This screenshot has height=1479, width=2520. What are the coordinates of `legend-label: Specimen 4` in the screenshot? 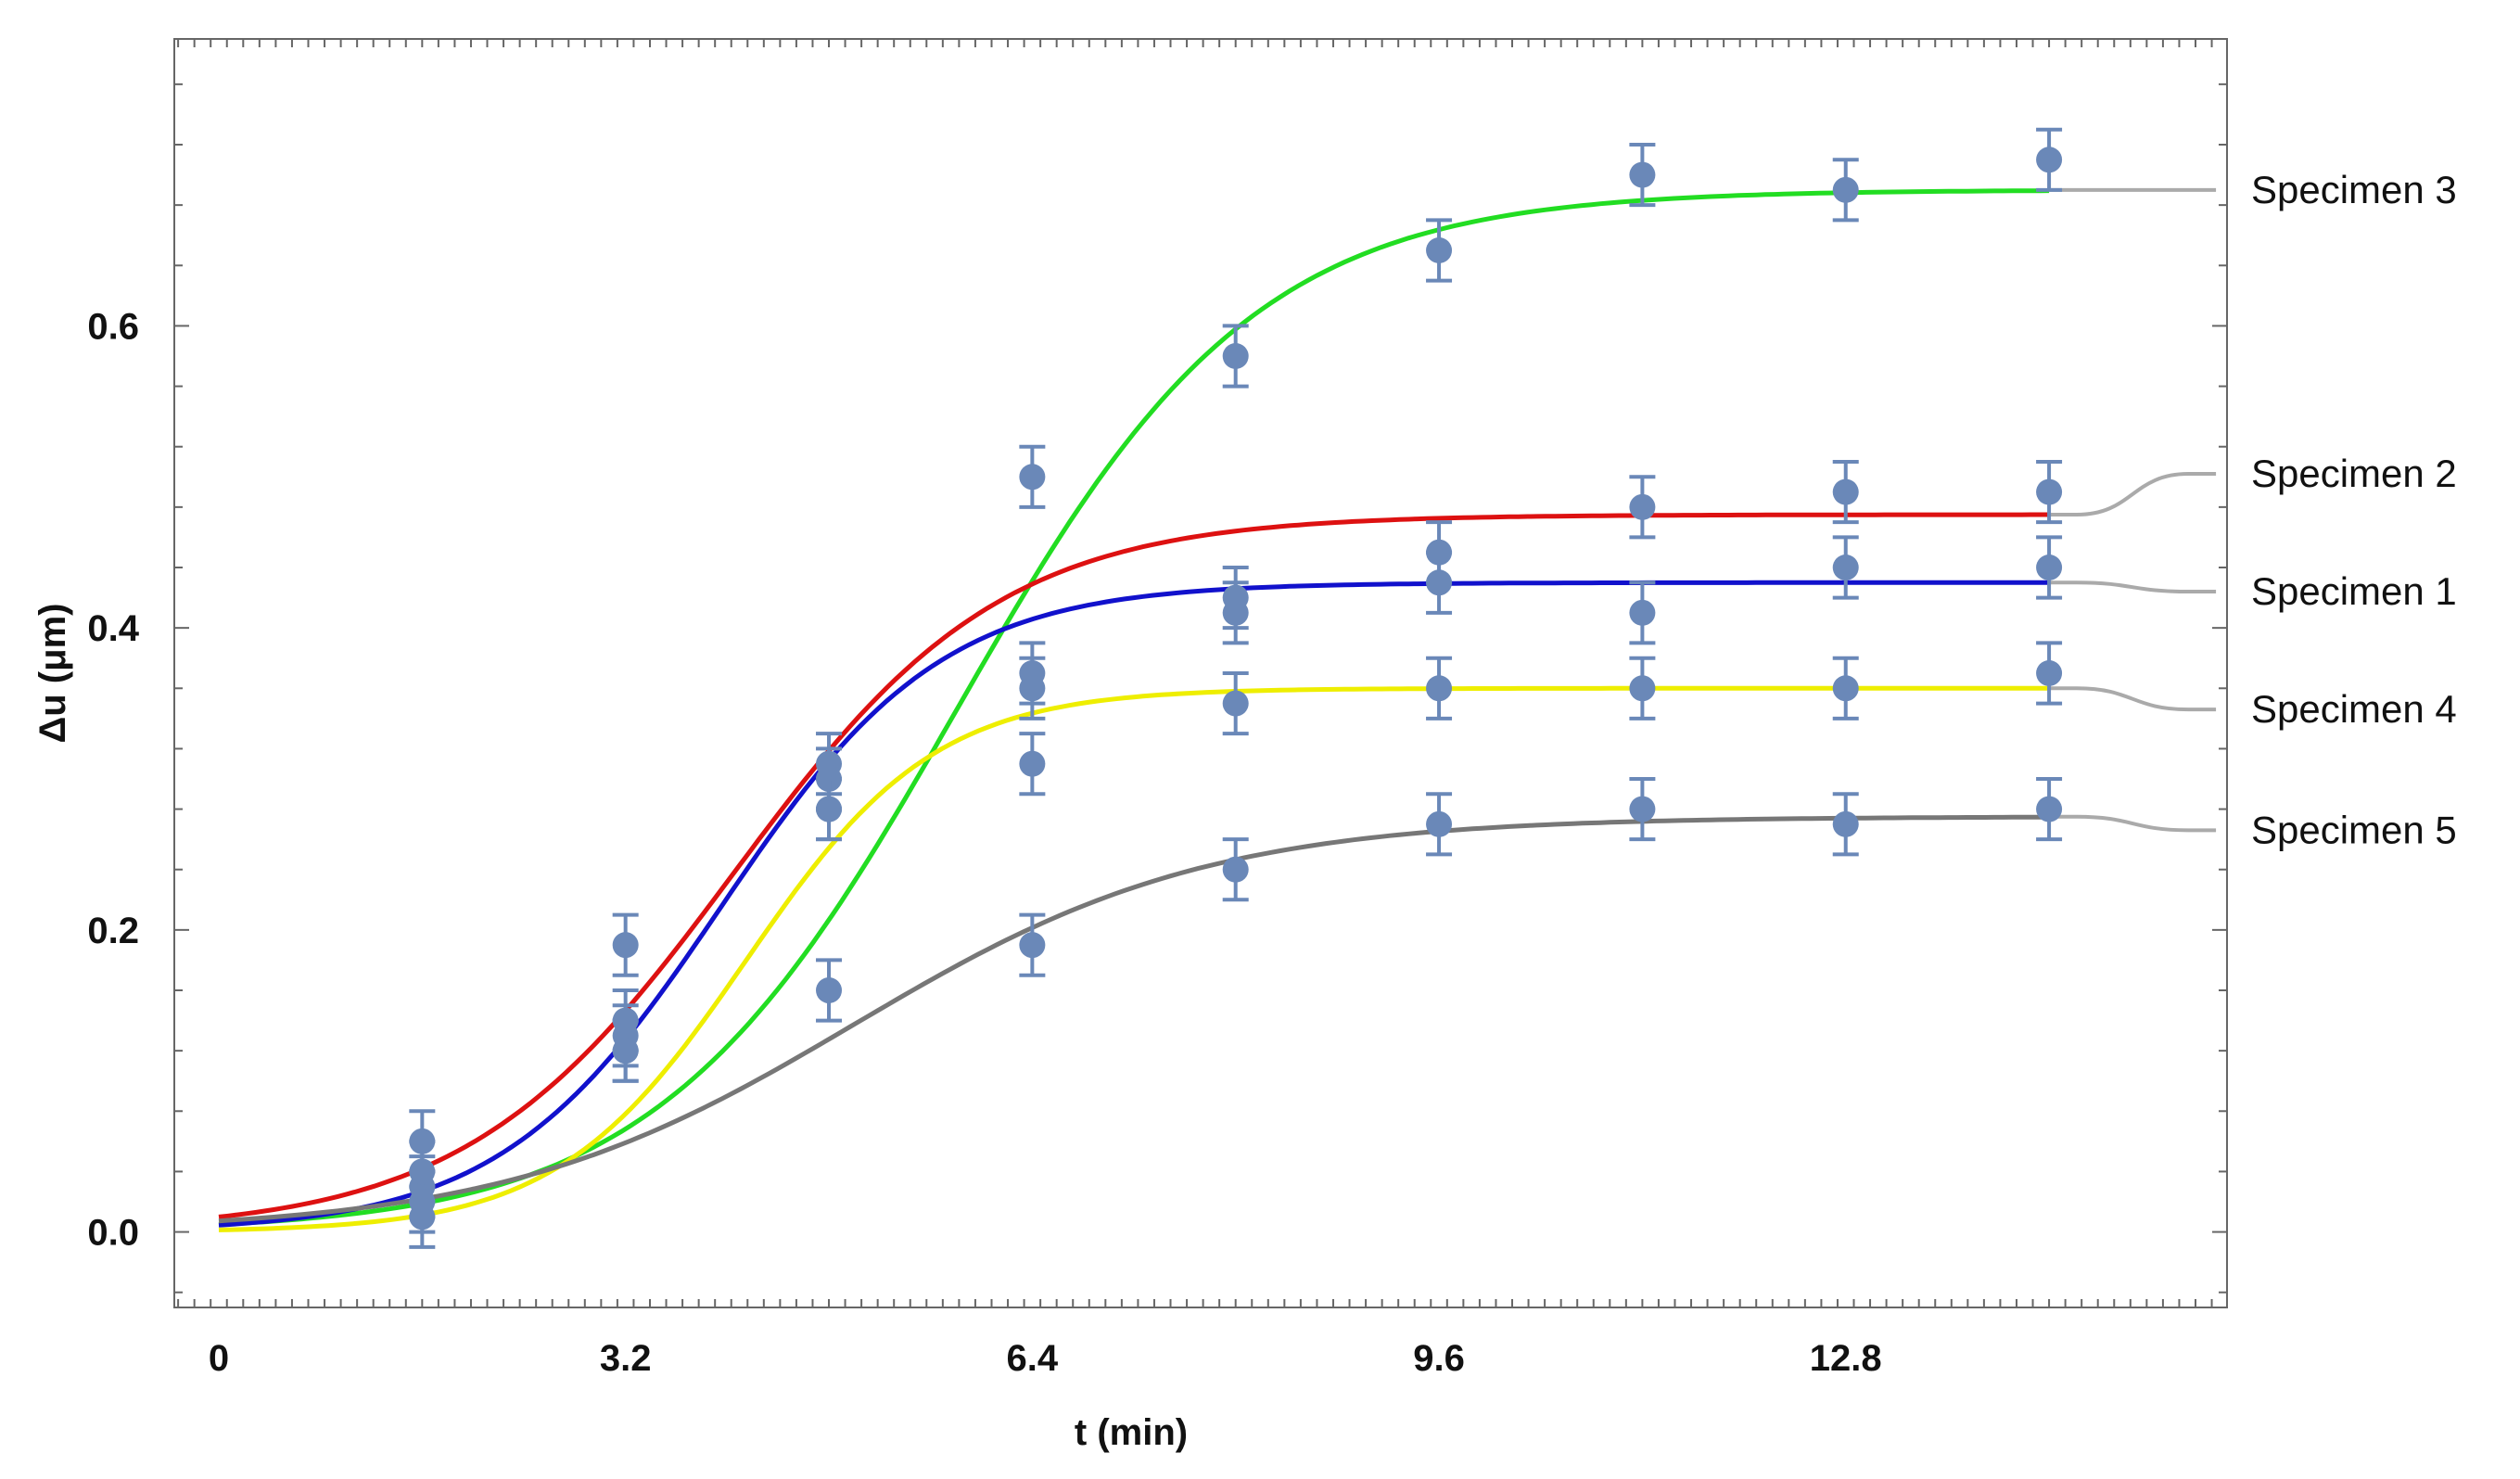 It's located at (2354, 709).